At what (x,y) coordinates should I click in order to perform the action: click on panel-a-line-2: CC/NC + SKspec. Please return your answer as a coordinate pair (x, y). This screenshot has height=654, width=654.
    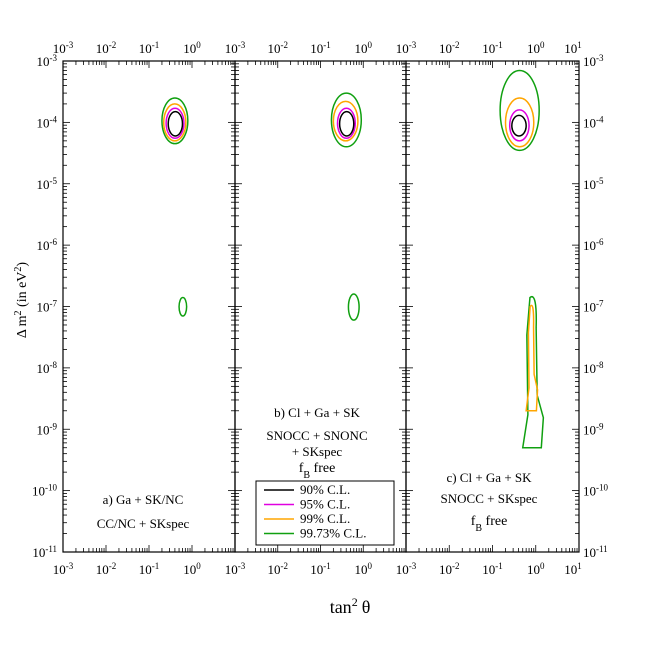
    Looking at the image, I should click on (143, 523).